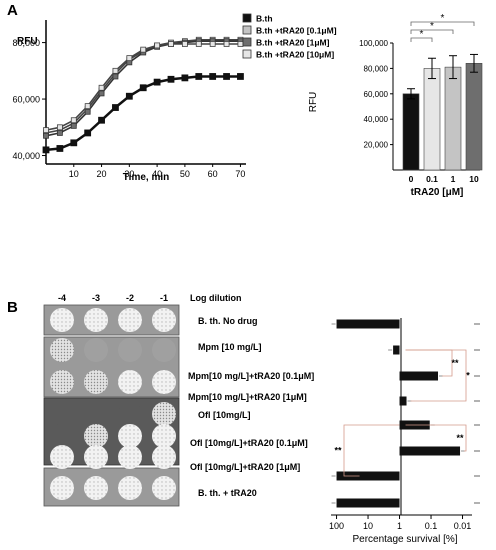  Describe the element at coordinates (442, 112) in the screenshot. I see `bar-marks` at that location.